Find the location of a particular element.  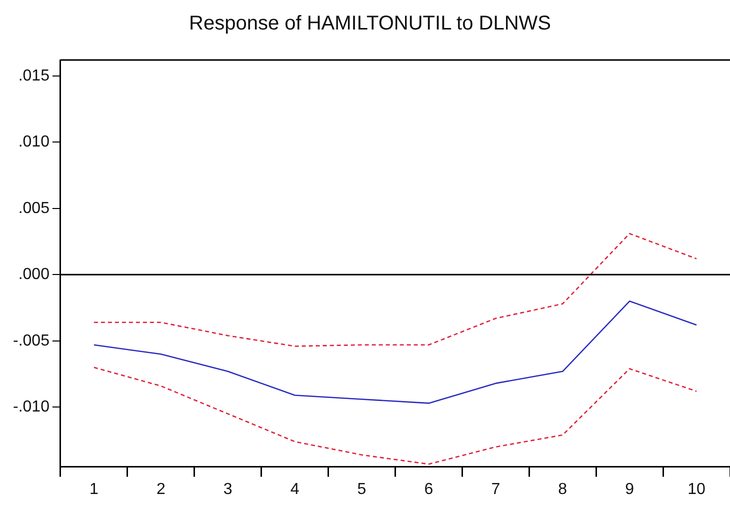

y-tick-label: -.005 is located at coordinates (31, 341).